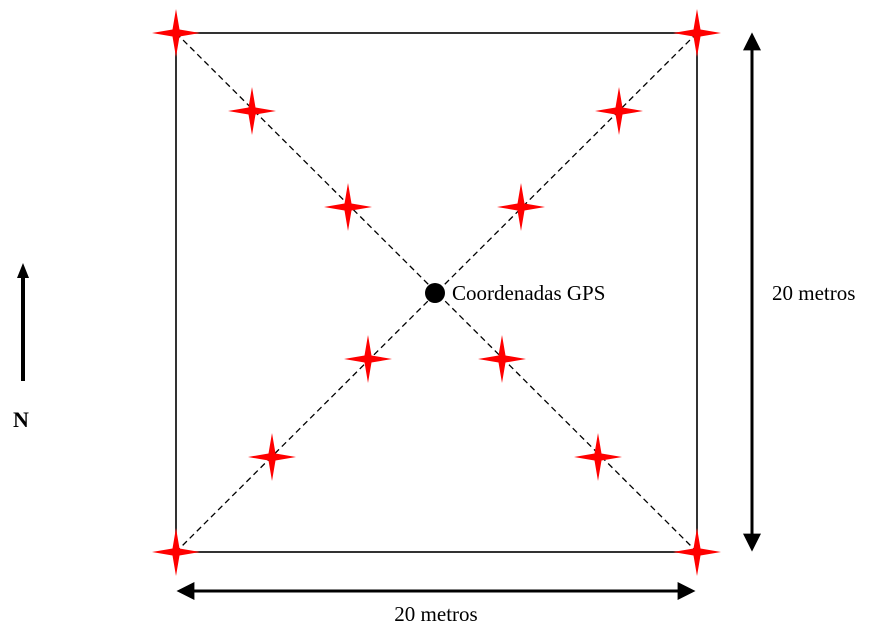 The height and width of the screenshot is (628, 878). I want to click on marker-diagonal-top-right-inner-icon, so click(521, 207).